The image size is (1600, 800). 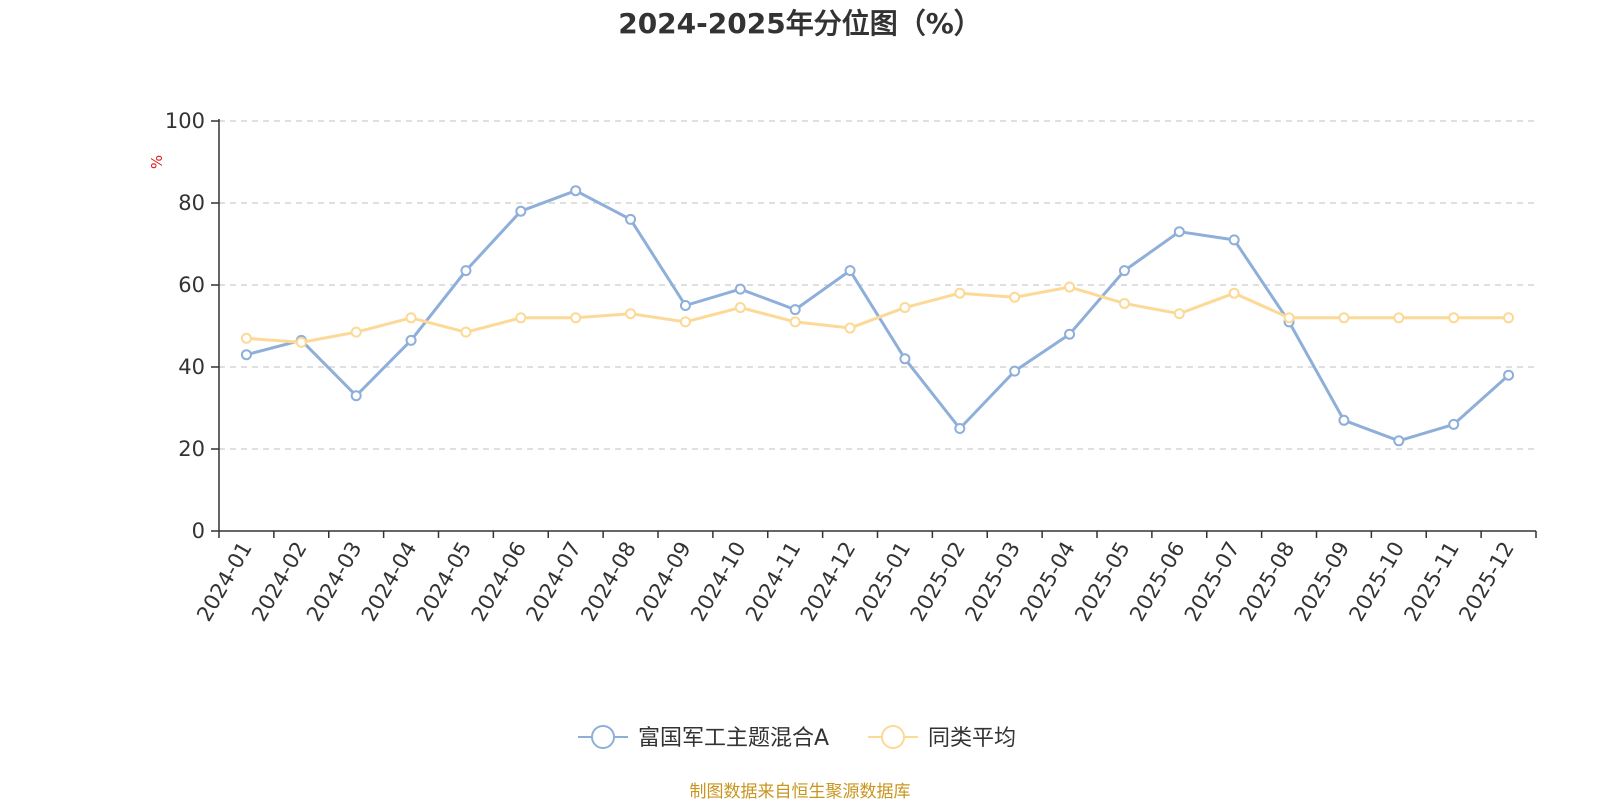 What do you see at coordinates (800, 791) in the screenshot?
I see `source-note: 制图数据来自恒生聚源数据库` at bounding box center [800, 791].